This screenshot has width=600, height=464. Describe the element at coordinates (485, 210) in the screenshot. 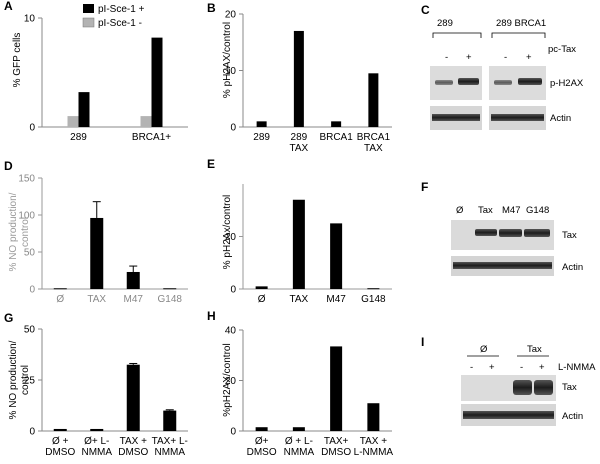

I see `blot-f-lane-2: Tax` at that location.